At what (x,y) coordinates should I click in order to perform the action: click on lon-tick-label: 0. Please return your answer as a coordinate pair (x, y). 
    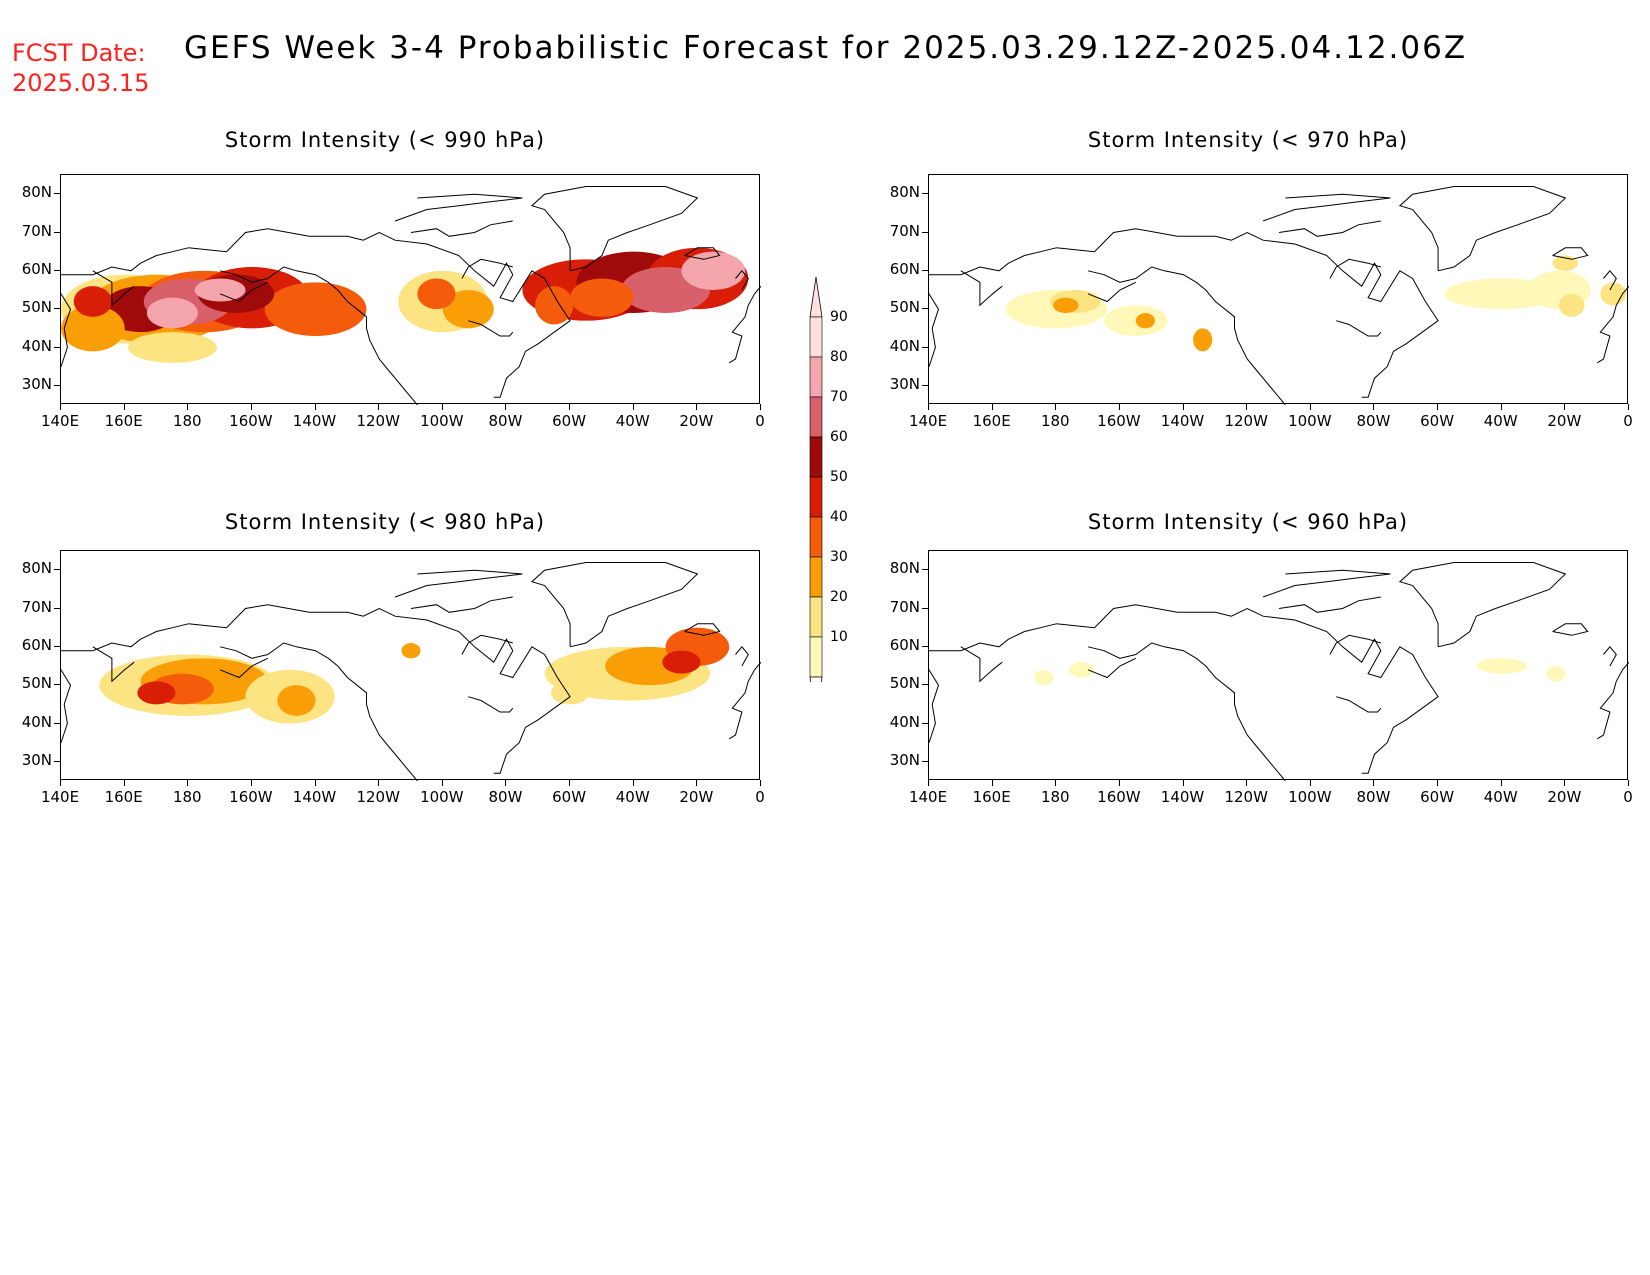
    Looking at the image, I should click on (760, 421).